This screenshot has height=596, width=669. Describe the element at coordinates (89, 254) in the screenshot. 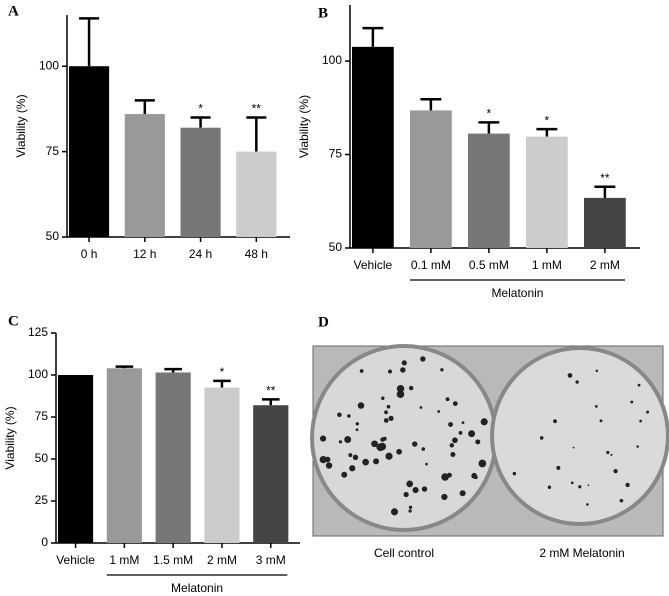

I see `x-tick-label: 0 h` at that location.